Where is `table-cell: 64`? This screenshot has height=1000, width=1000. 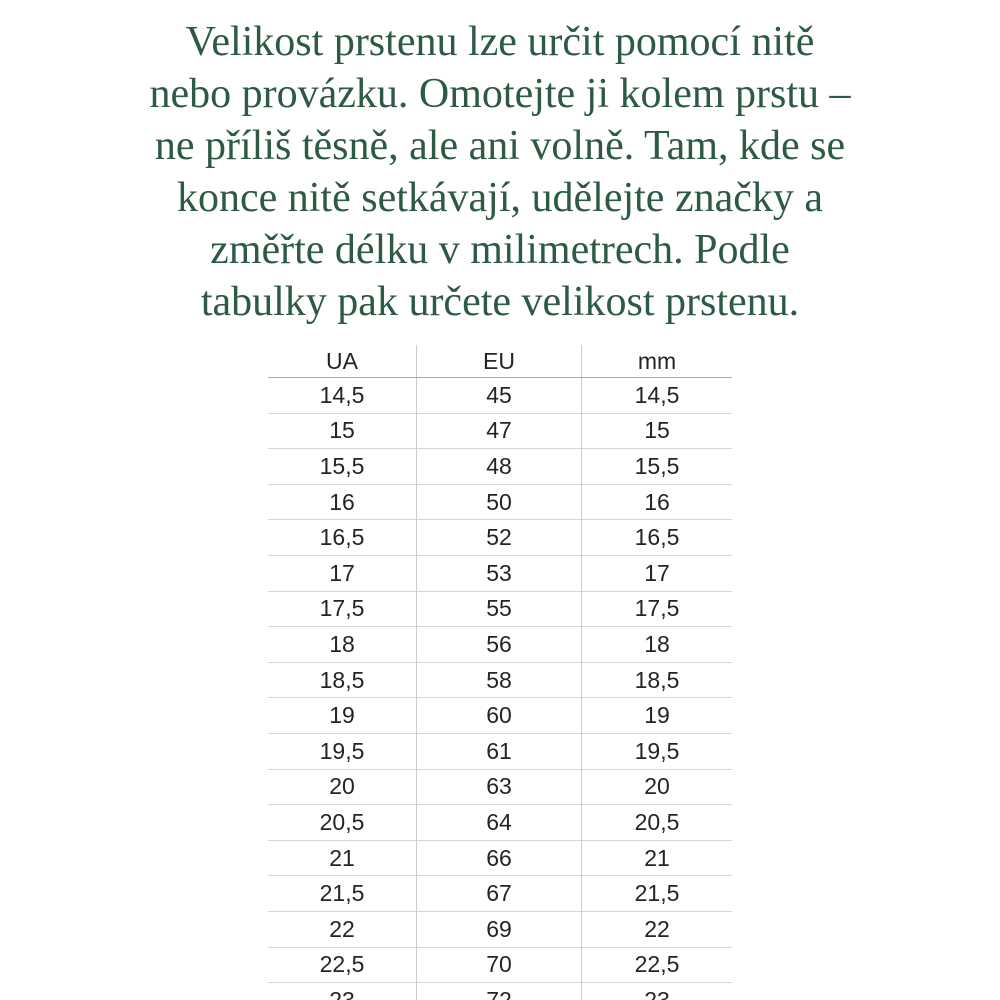 table-cell: 64 is located at coordinates (499, 822).